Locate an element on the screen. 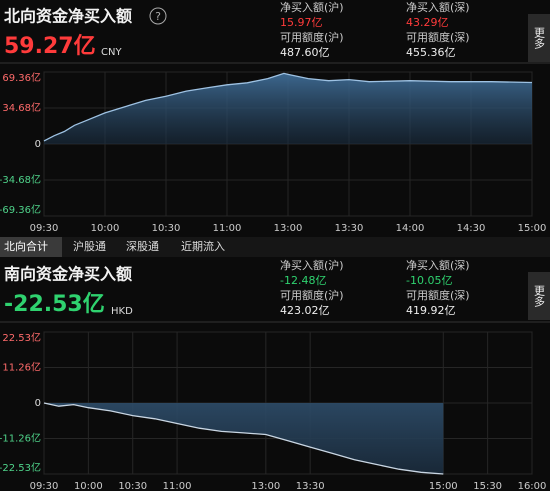 The height and width of the screenshot is (491, 550). x-tick-label: 15:30 is located at coordinates (487, 486).